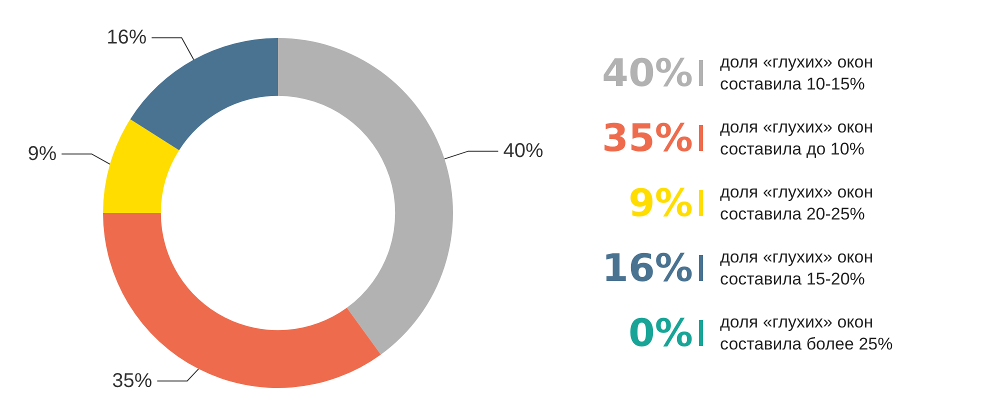 The image size is (1000, 400). What do you see at coordinates (126, 37) in the screenshot?
I see `data-label: 16%` at bounding box center [126, 37].